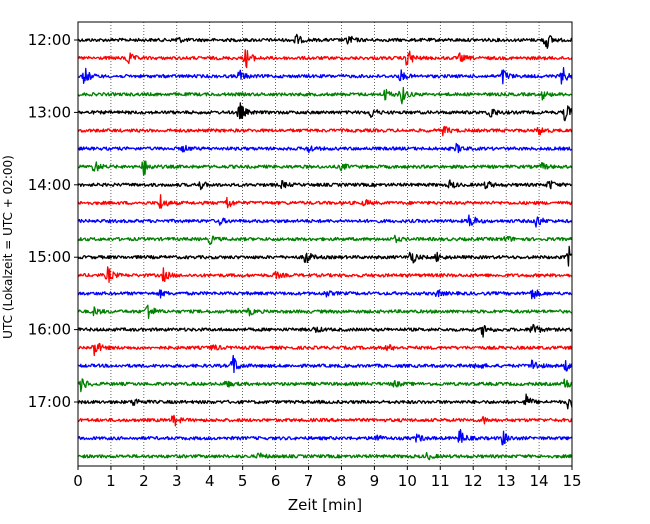 The width and height of the screenshot is (650, 524). I want to click on y-tick-label: 16:00, so click(49, 330).